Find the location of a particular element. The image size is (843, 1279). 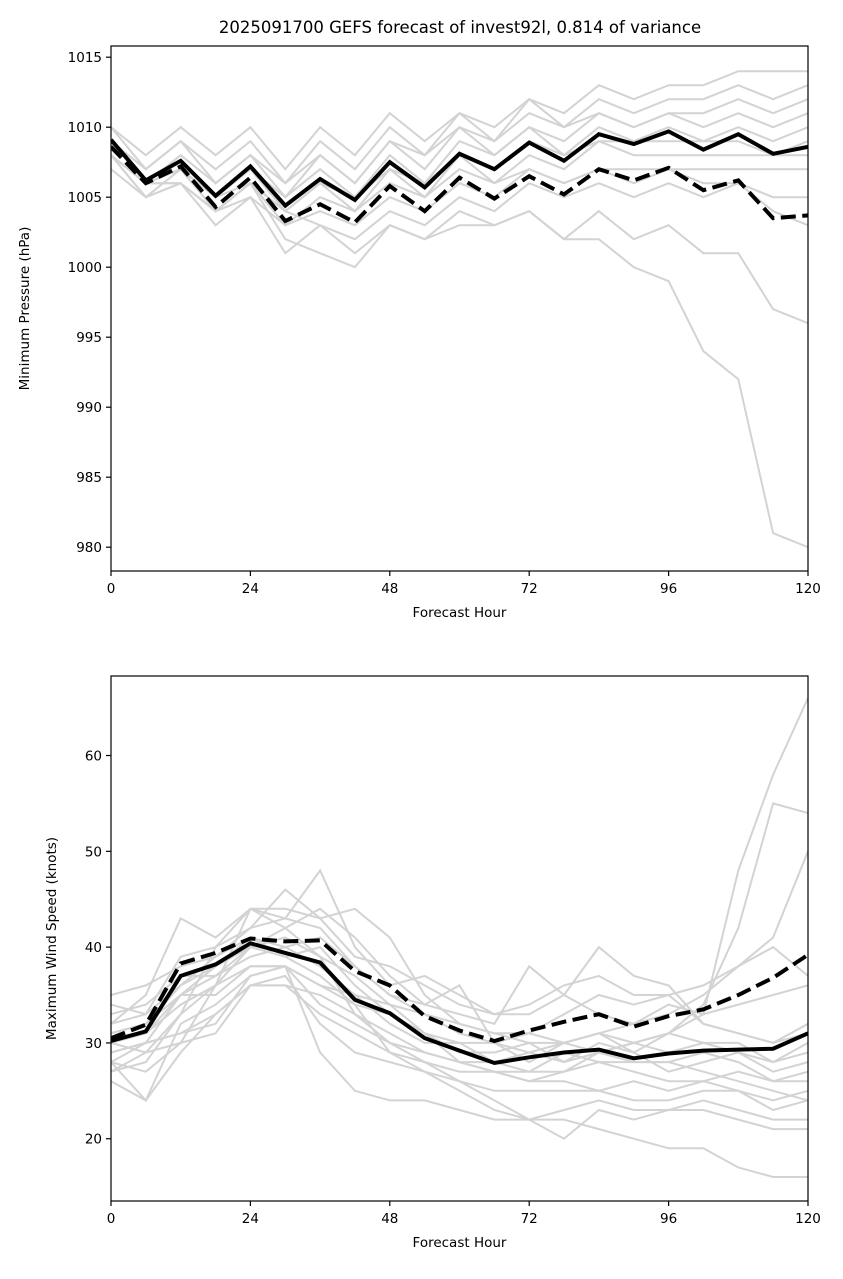

pressure-y-tick-label: 1000 is located at coordinates (85, 268).